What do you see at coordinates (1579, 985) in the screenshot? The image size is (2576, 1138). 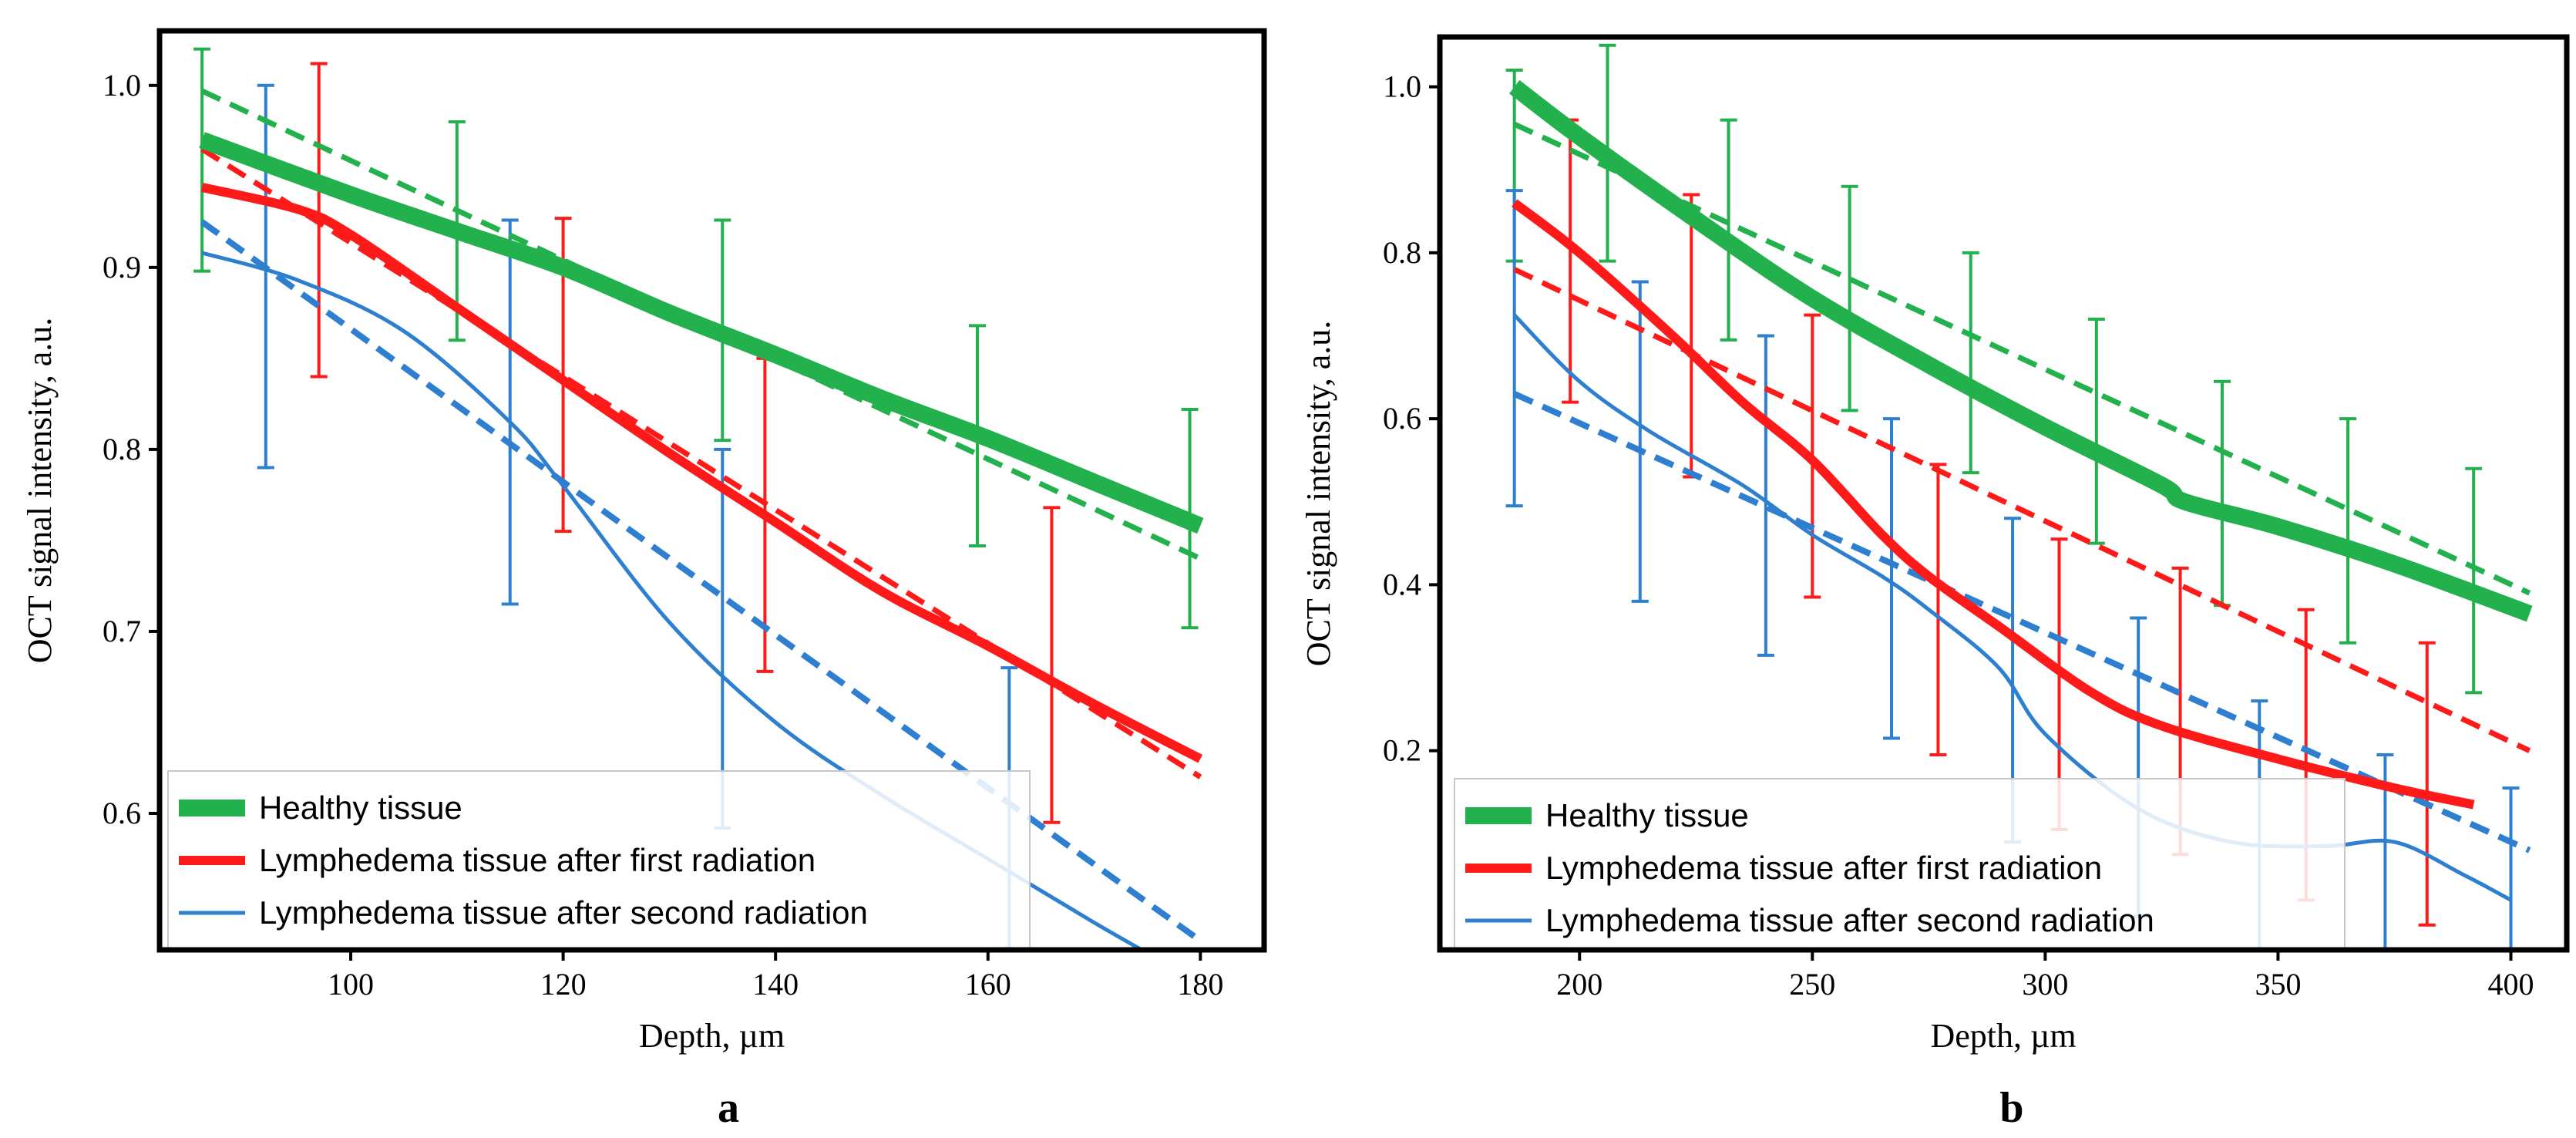 I see `x-tick-label: 200` at bounding box center [1579, 985].